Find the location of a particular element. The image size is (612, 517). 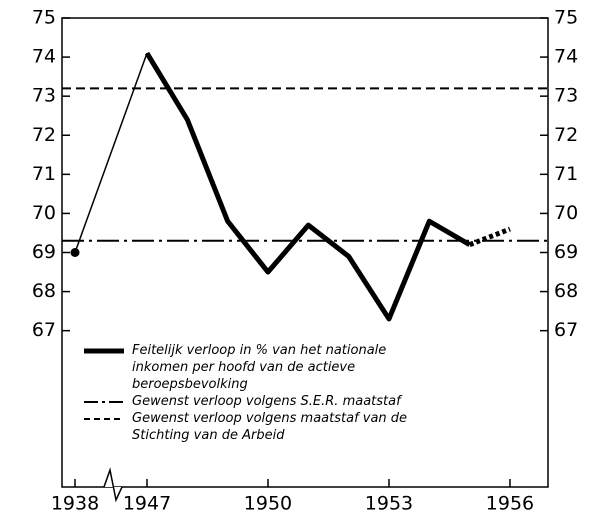

y-tick-label: 72 is located at coordinates (44, 135).